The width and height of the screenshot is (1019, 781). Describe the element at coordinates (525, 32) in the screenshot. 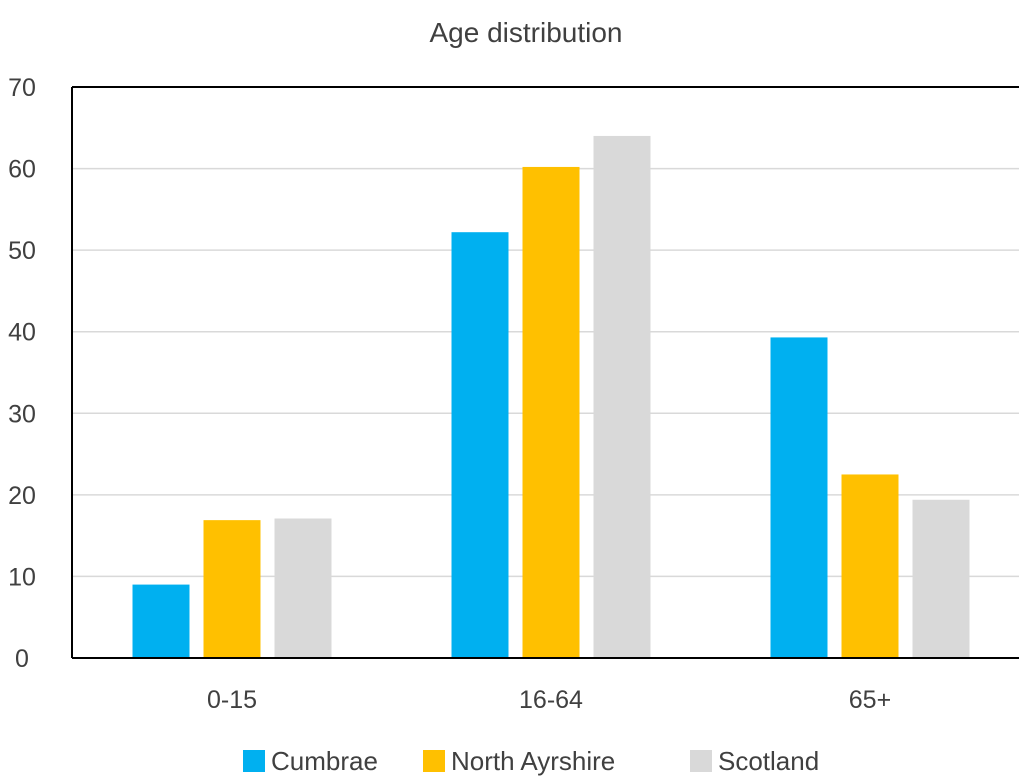

I see `chart-title: Age distribution` at that location.